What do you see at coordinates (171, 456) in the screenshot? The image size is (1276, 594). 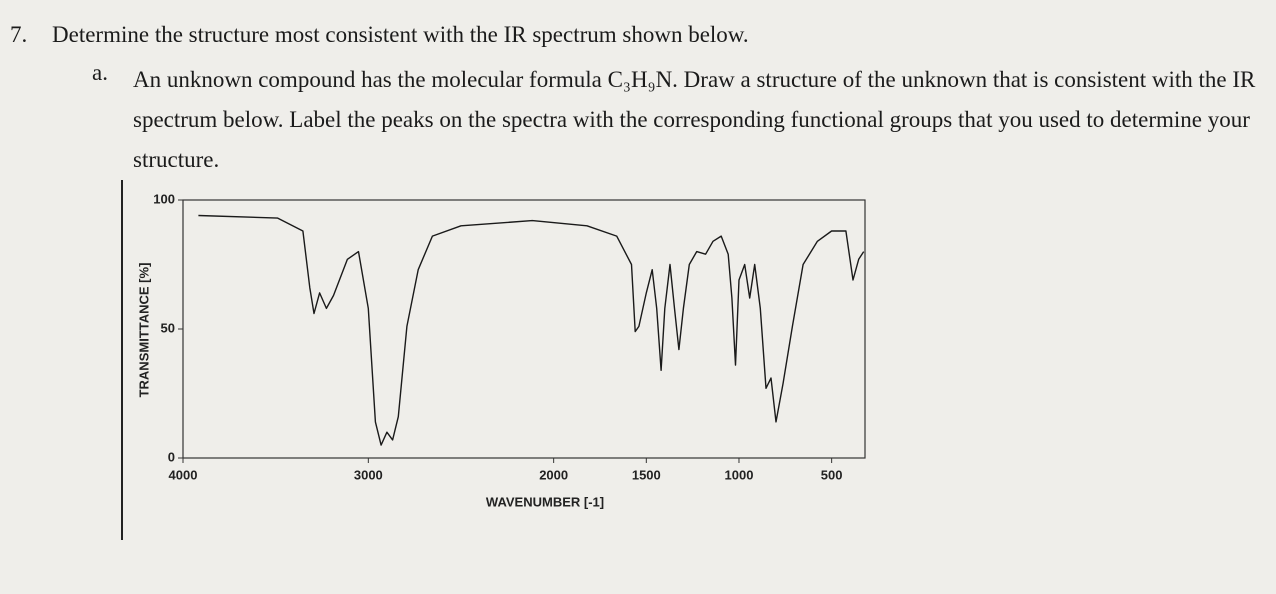 I see `y-tick-label: 0` at bounding box center [171, 456].